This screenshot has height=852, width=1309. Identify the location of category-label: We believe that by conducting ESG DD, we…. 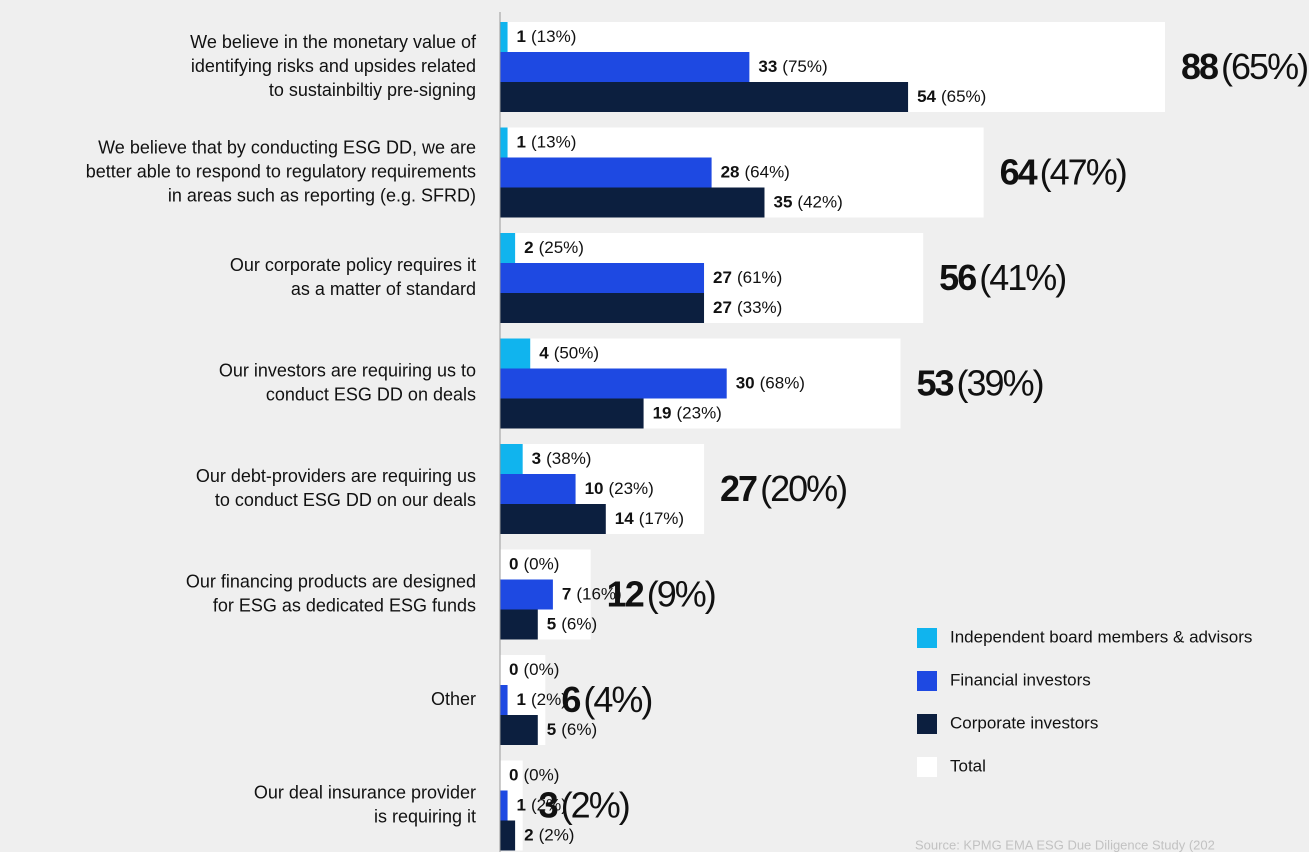
(281, 171).